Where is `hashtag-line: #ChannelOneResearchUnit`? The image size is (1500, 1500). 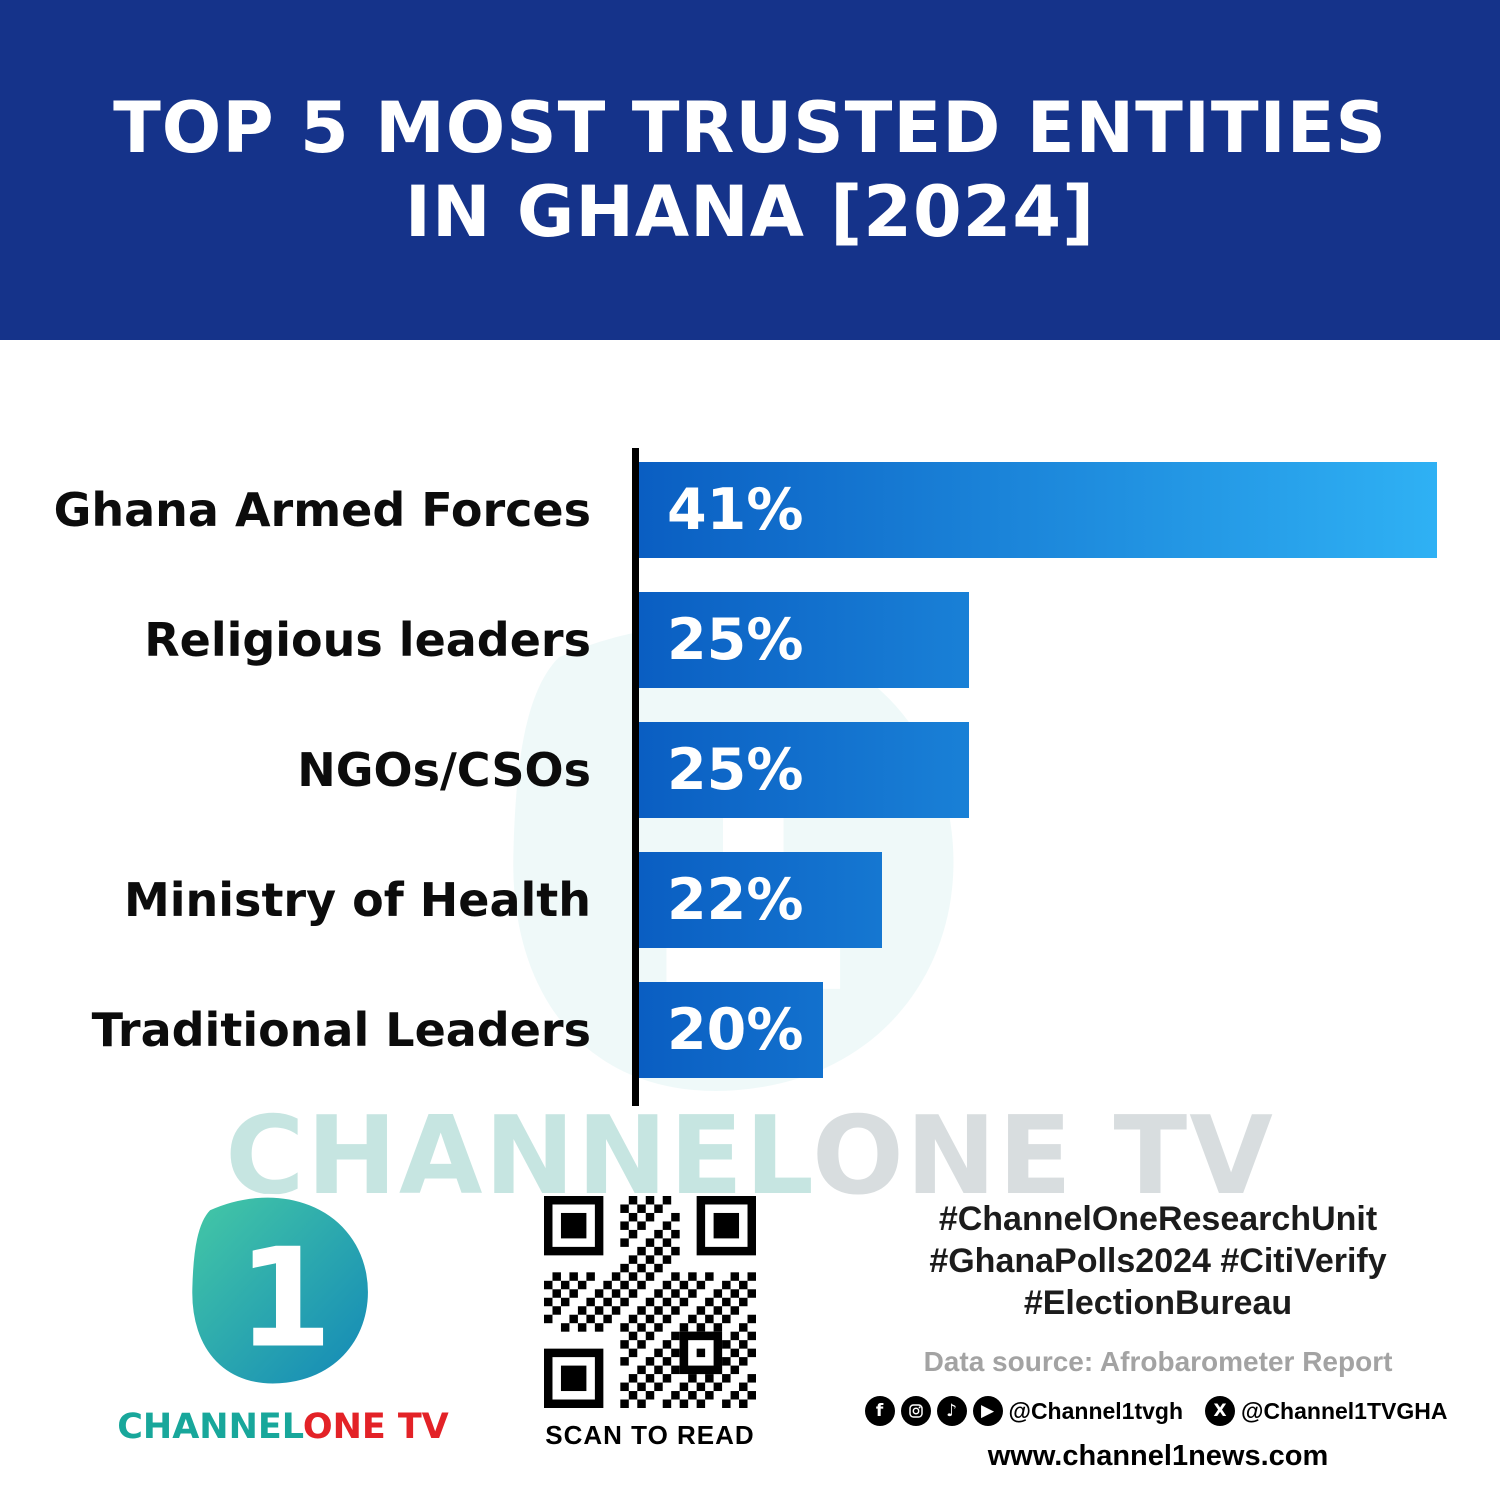
hashtag-line: #ChannelOneResearchUnit is located at coordinates (1158, 1219).